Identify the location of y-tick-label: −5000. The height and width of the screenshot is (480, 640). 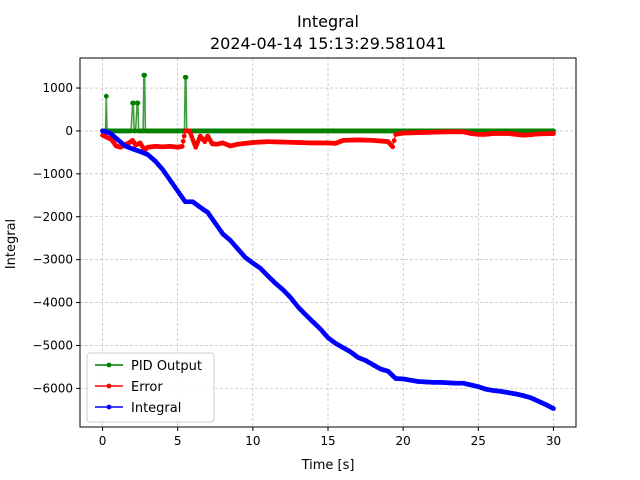
(52, 345).